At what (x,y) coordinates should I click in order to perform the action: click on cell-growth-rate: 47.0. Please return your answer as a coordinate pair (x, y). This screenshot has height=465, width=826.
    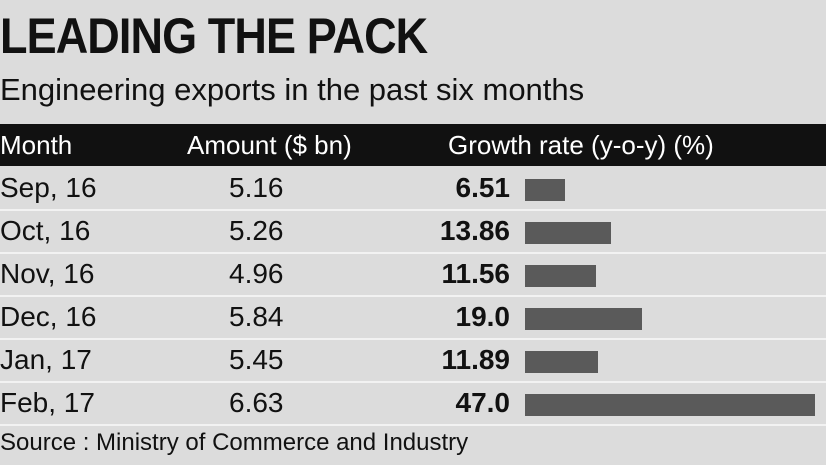
    Looking at the image, I should click on (483, 402).